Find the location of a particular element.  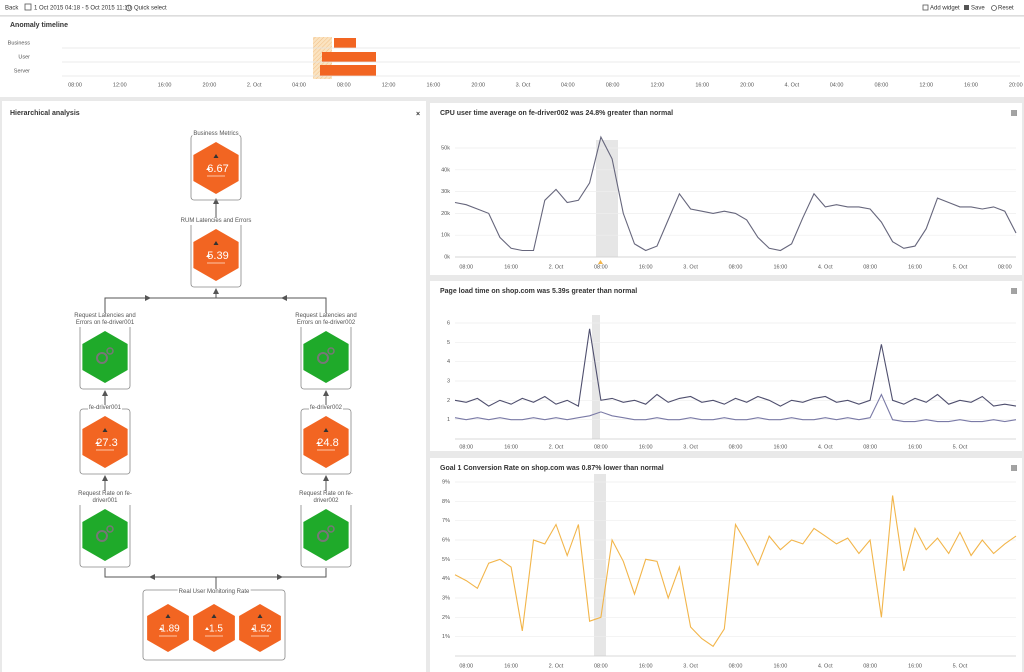

chart-panel is located at coordinates (726, 366).